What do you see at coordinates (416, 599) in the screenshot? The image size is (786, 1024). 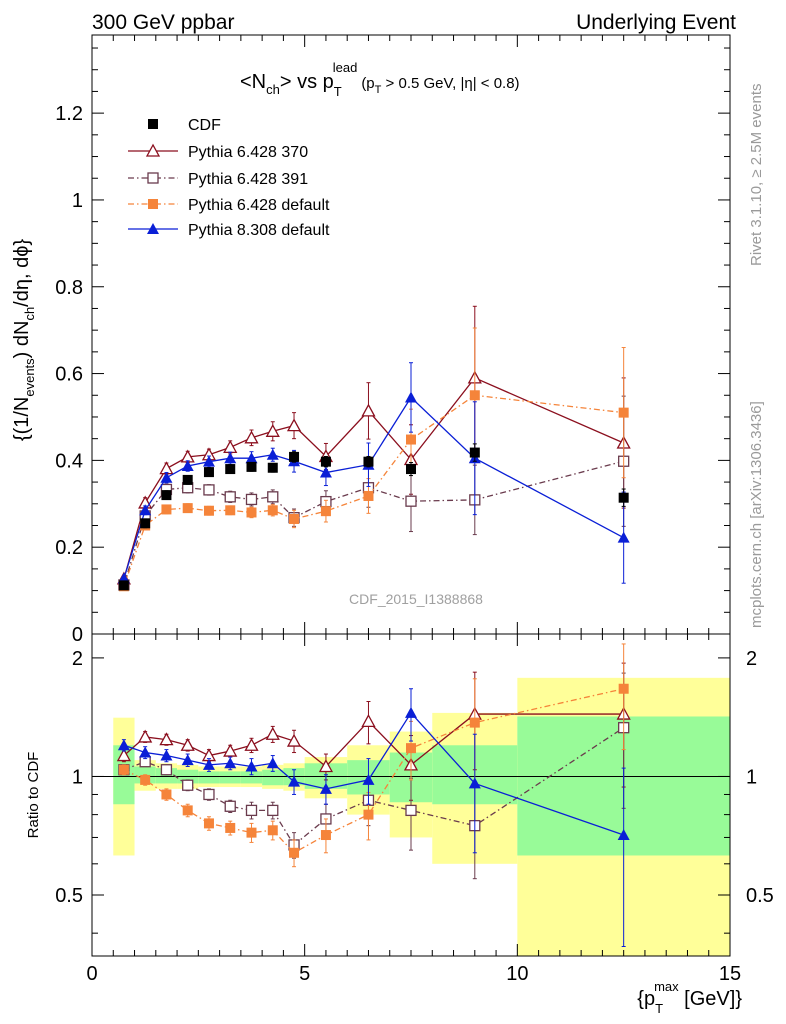 I see `analysis-watermark: CDF_2015_I1388868` at bounding box center [416, 599].